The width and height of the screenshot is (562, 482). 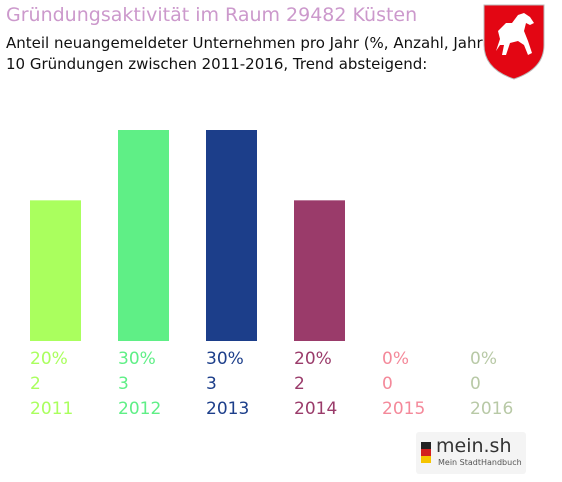 I want to click on percent-label-2011: 20%, so click(x=49, y=359).